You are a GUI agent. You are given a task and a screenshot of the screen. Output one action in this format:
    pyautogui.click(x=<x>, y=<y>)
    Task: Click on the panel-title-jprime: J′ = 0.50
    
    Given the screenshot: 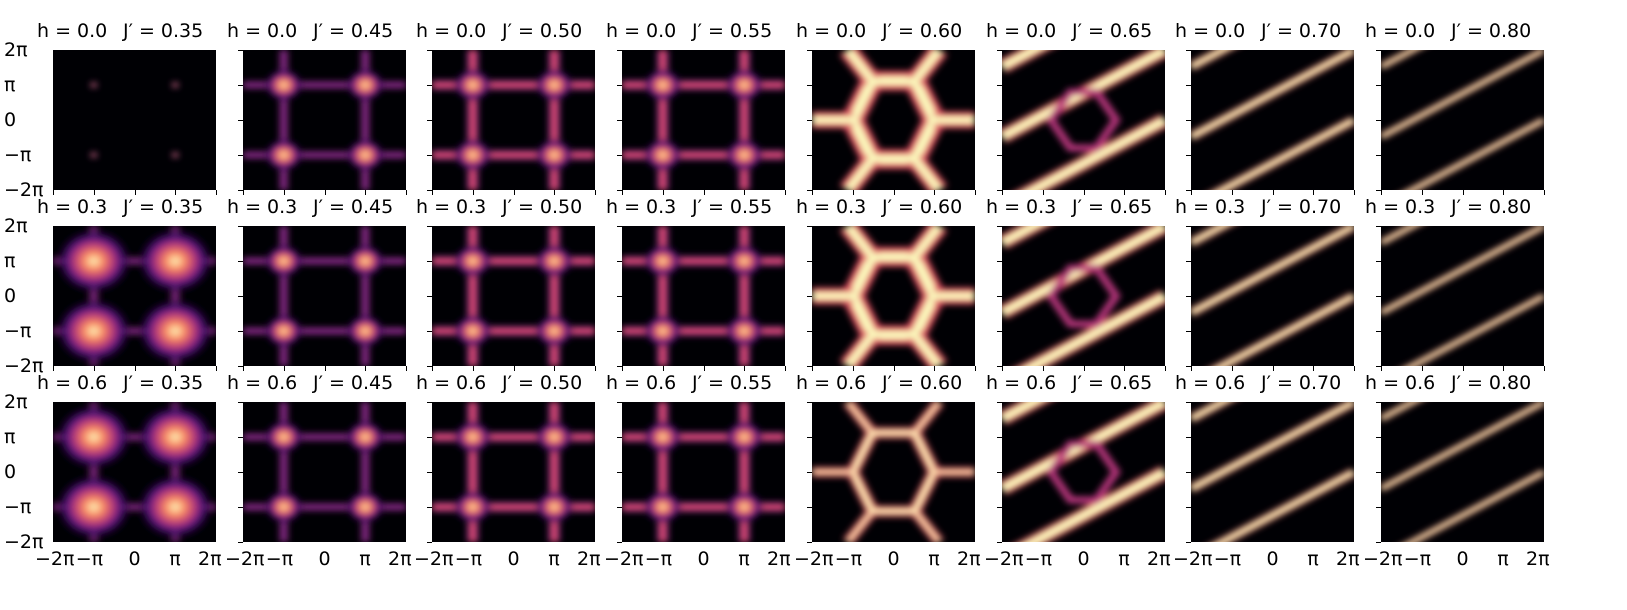 What is the action you would take?
    pyautogui.click(x=542, y=31)
    